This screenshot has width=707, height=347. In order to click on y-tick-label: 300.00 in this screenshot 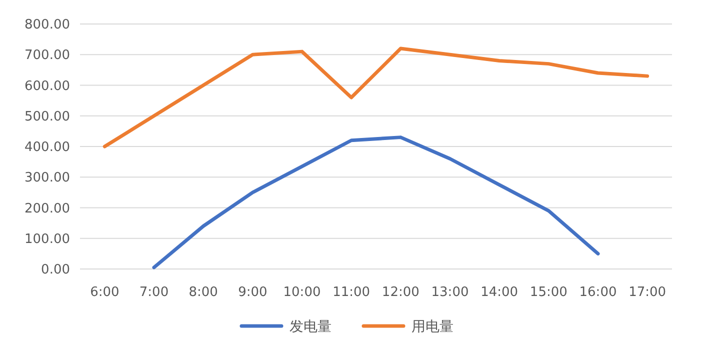, I will do `click(47, 178)`.